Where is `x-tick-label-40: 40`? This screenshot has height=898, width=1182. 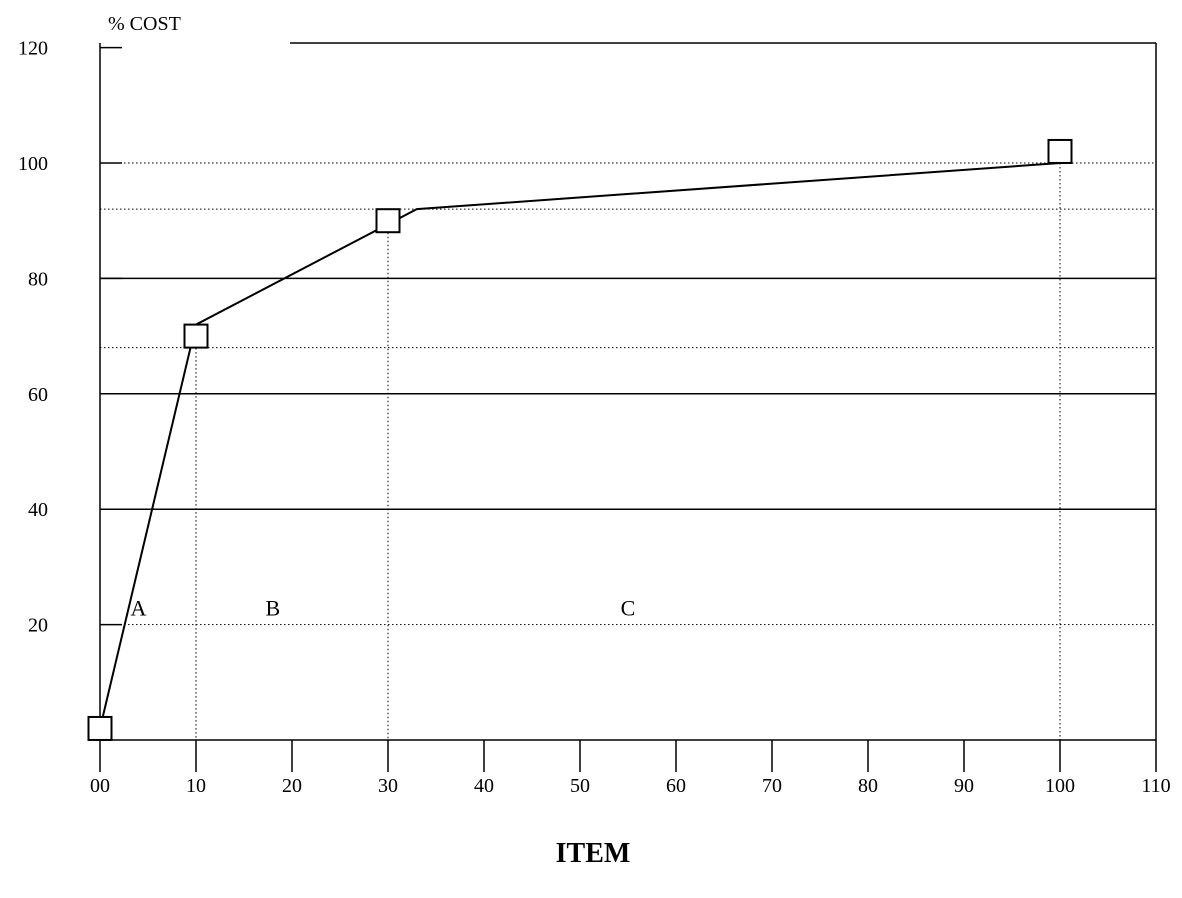 x-tick-label-40: 40 is located at coordinates (484, 786).